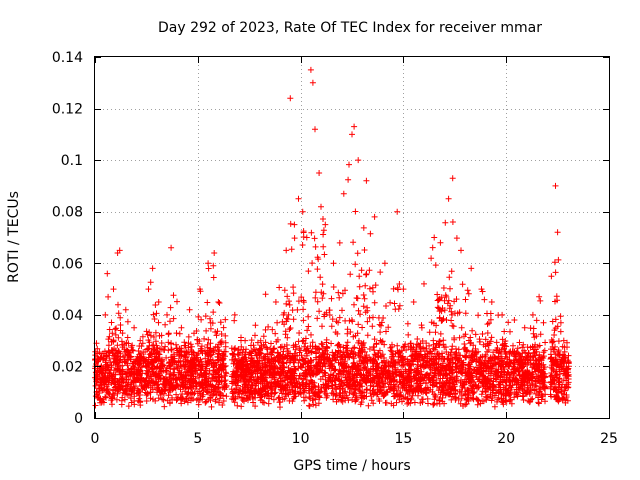 The image size is (640, 480). I want to click on y-tick-label: 0.04, so click(67, 316).